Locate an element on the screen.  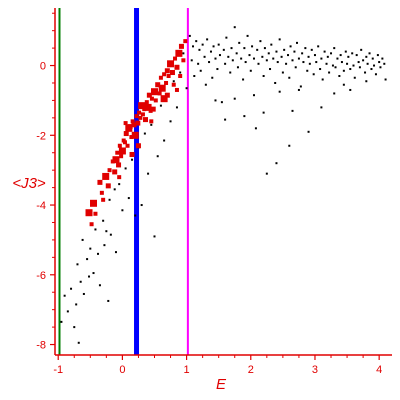
y-axis-ticks: -8 -6 -4 -2 0 is located at coordinates (45, 182).